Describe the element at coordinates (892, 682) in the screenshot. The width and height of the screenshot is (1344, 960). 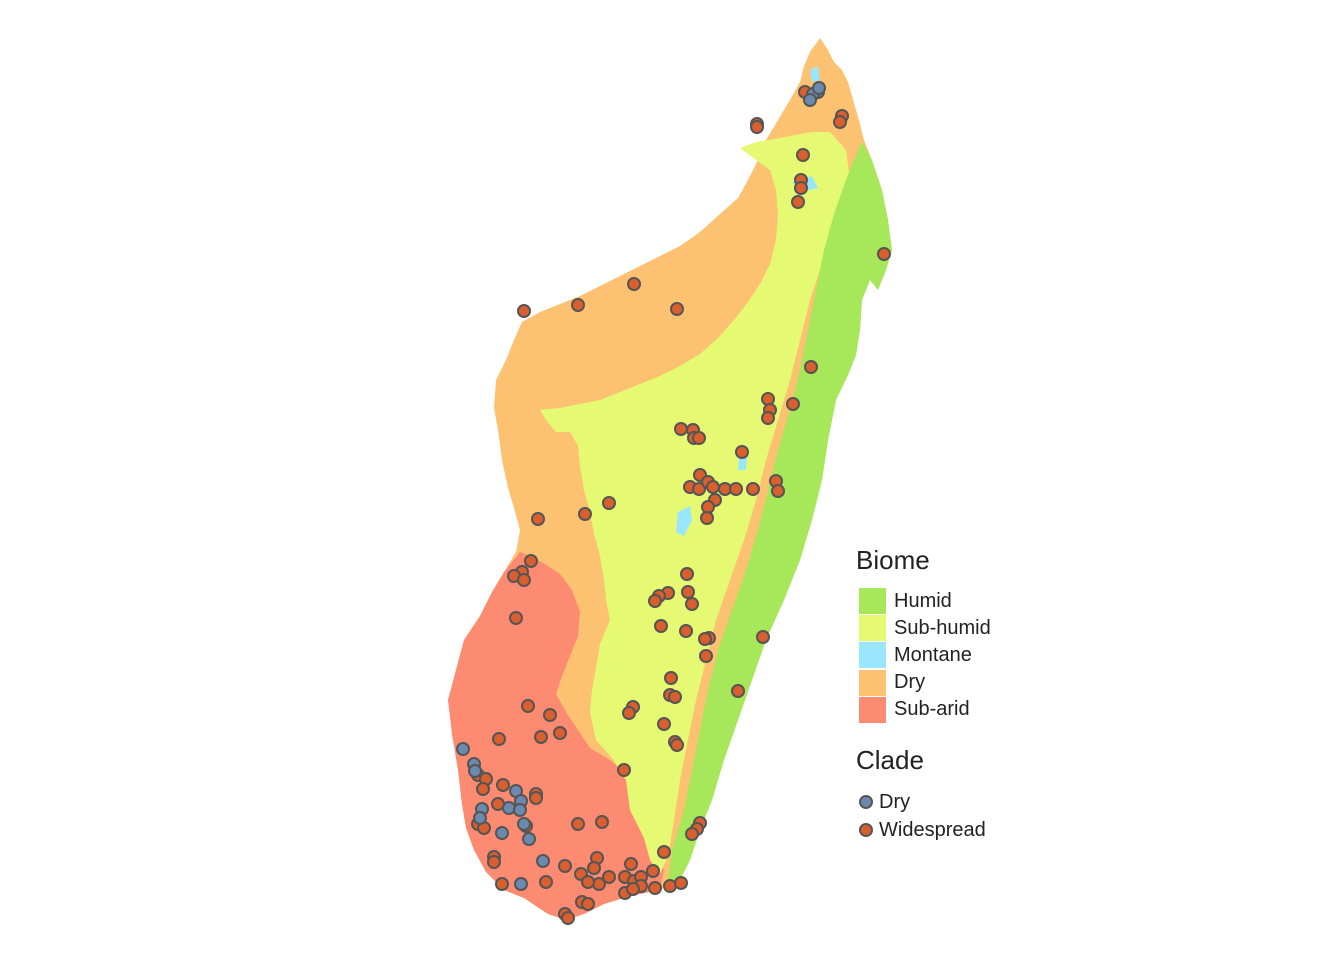
I see `biome-legend-item: Dry` at that location.